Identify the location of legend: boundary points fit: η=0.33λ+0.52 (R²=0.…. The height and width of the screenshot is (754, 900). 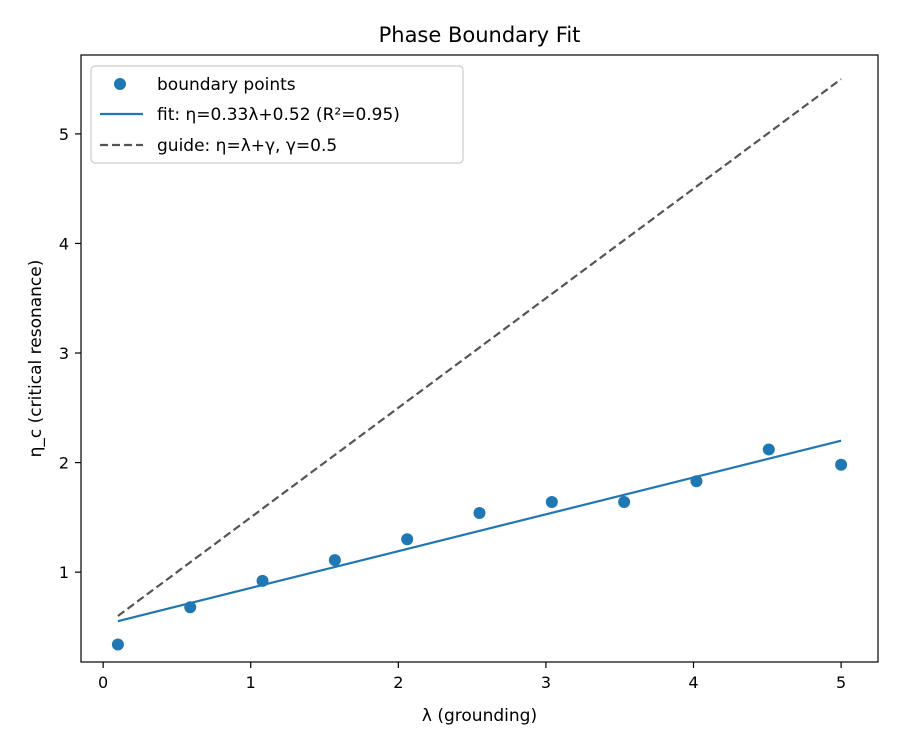
(277, 114).